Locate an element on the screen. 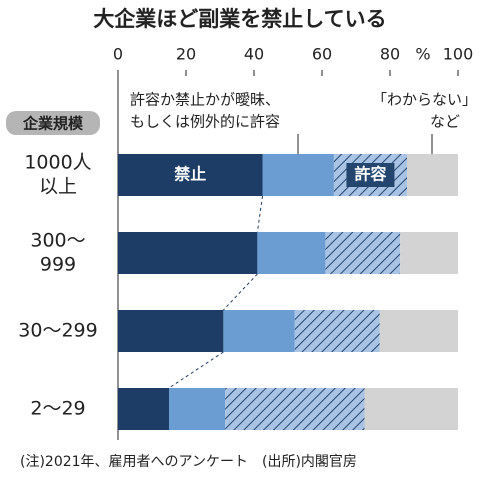 This screenshot has height=480, width=480. bar-label: 許容 is located at coordinates (370, 174).